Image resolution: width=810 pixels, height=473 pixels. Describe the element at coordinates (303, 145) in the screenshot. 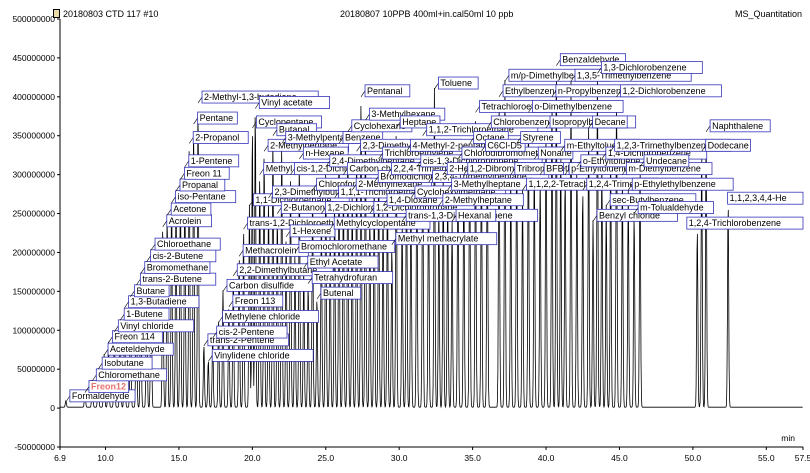

I see `peak-label-text: 2-Methylpentane` at that location.